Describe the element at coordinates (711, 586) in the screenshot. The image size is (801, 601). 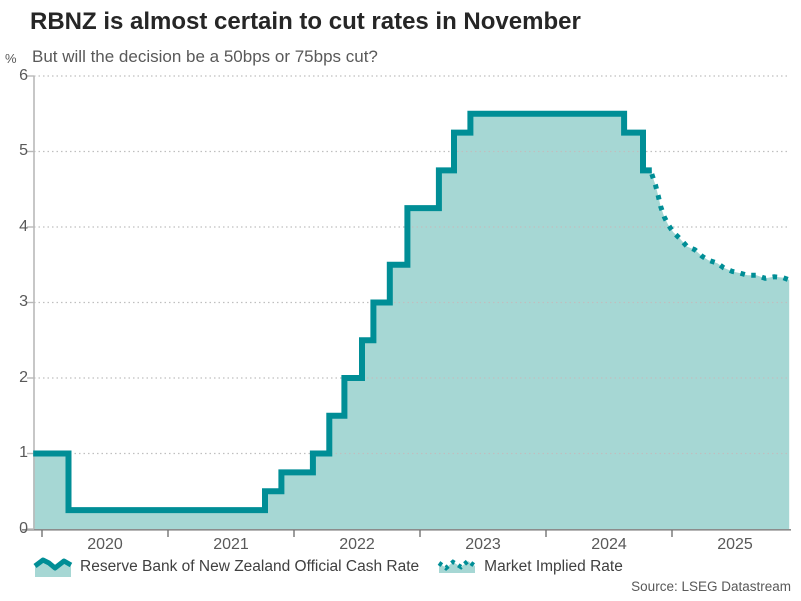
I see `source-text: Source: LSEG Datastream` at that location.